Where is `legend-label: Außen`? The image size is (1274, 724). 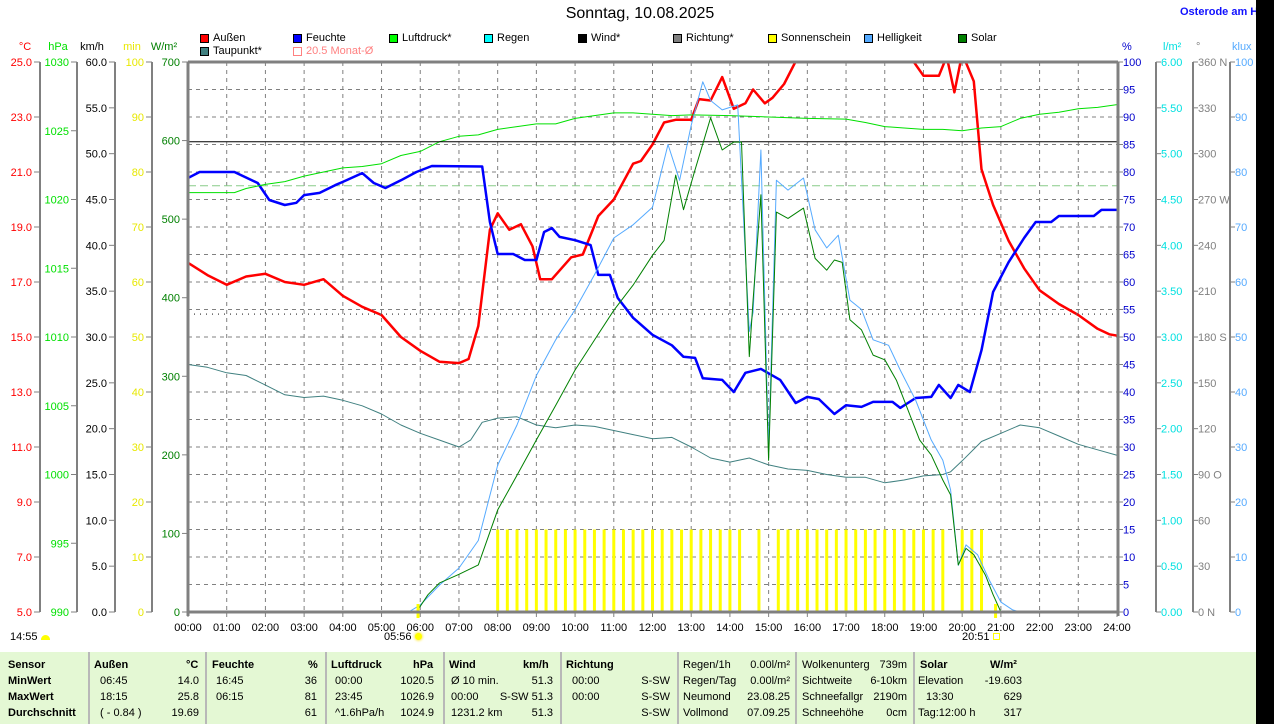 legend-label: Außen is located at coordinates (229, 38).